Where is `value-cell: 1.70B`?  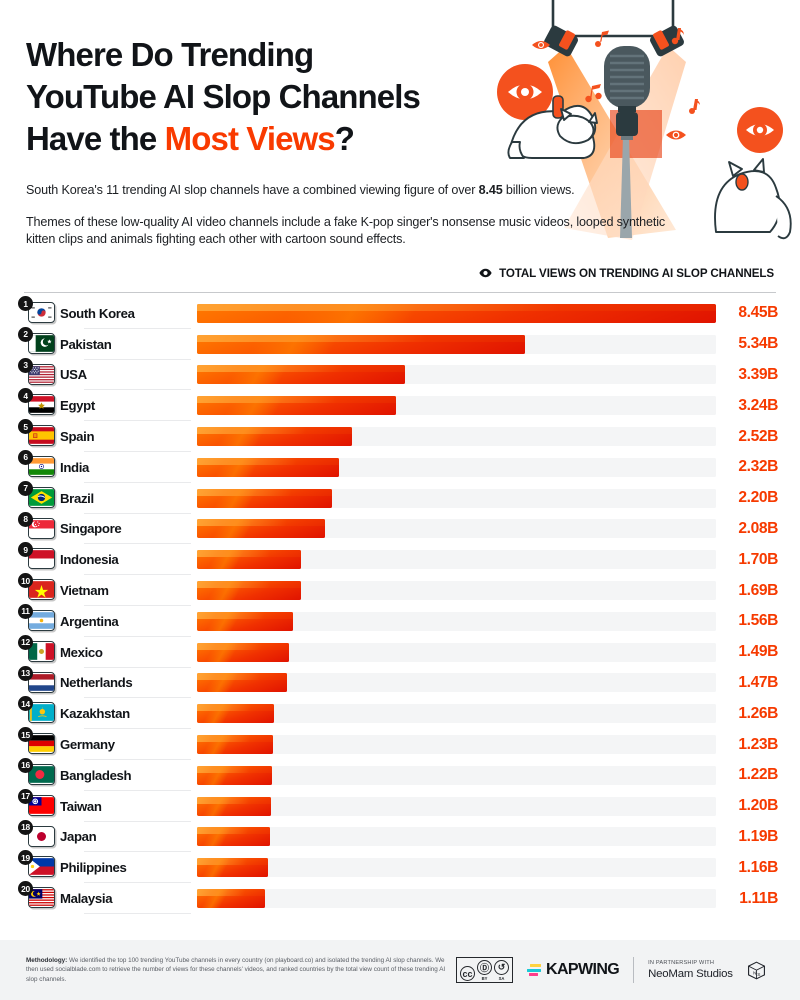
value-cell: 1.70B is located at coordinates (747, 560).